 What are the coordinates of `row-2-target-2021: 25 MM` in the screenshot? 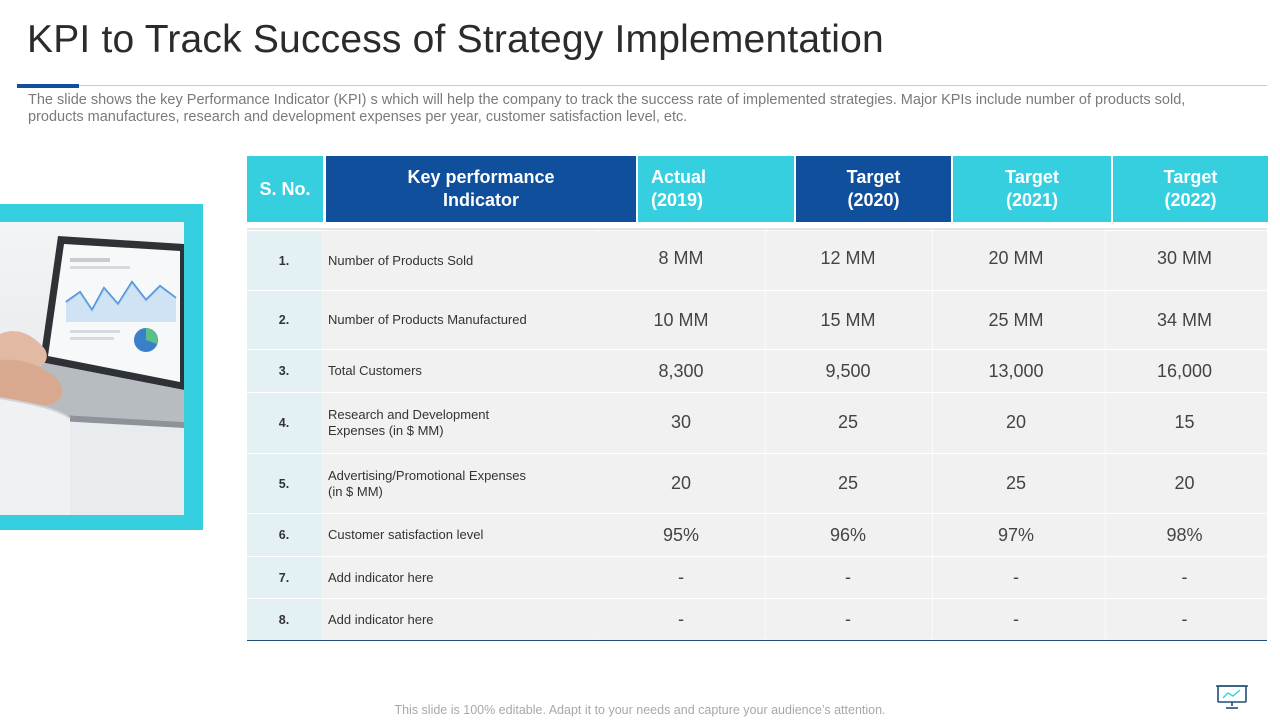 It's located at (1016, 319).